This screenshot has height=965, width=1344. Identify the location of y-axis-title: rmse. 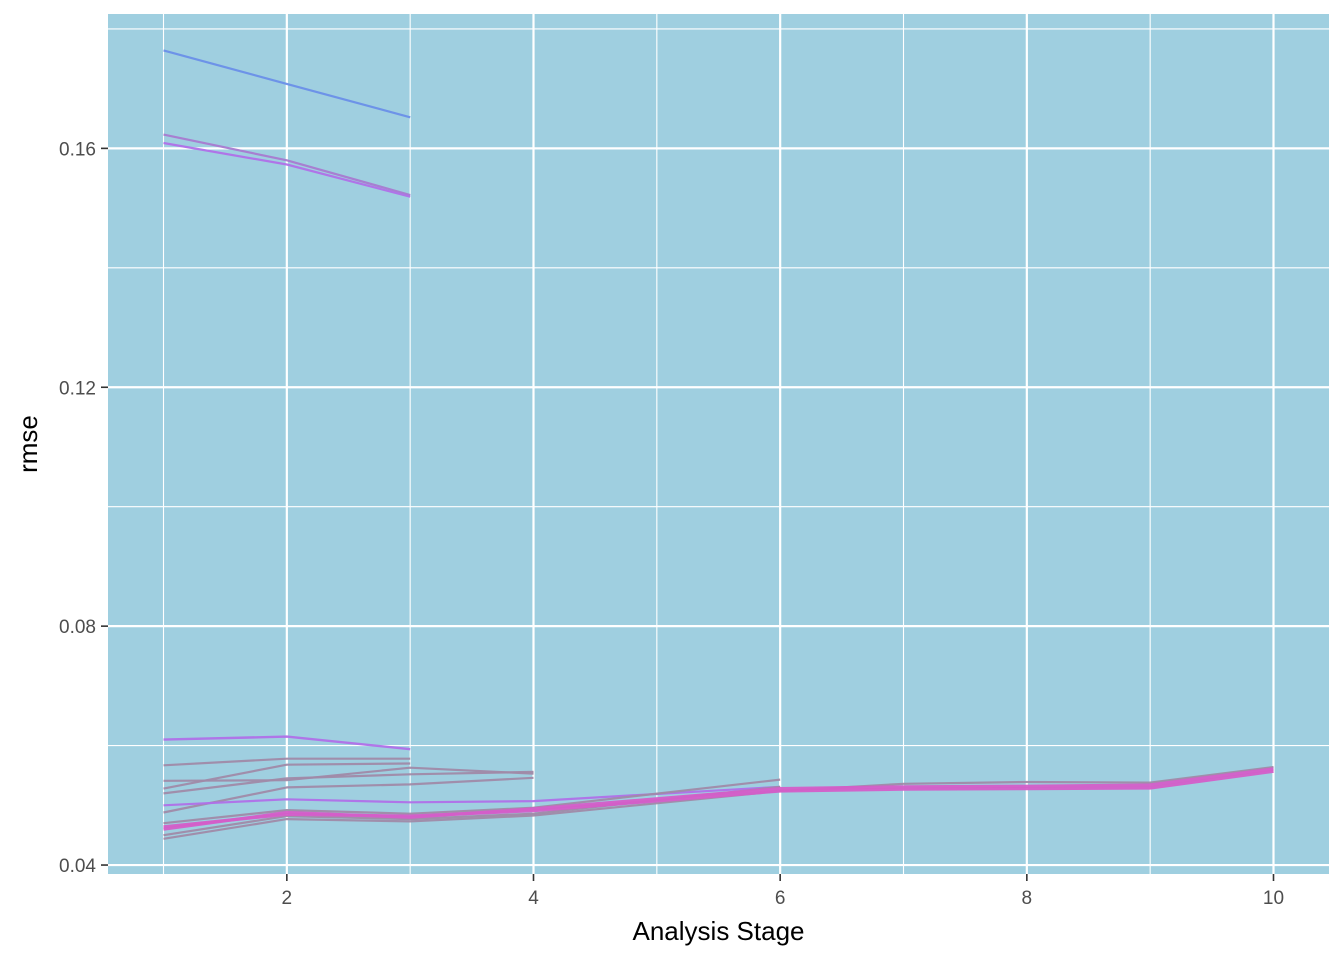
(28, 444).